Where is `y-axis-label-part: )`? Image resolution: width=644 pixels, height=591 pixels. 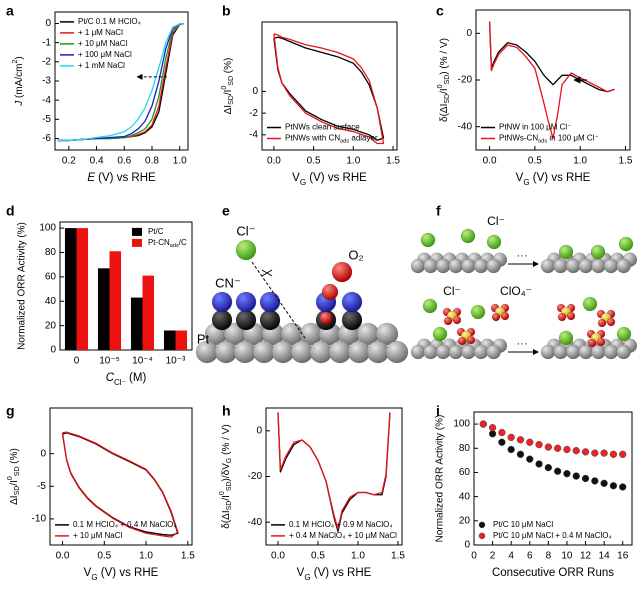
y-axis-label-part: ) is located at coordinates (19, 57).